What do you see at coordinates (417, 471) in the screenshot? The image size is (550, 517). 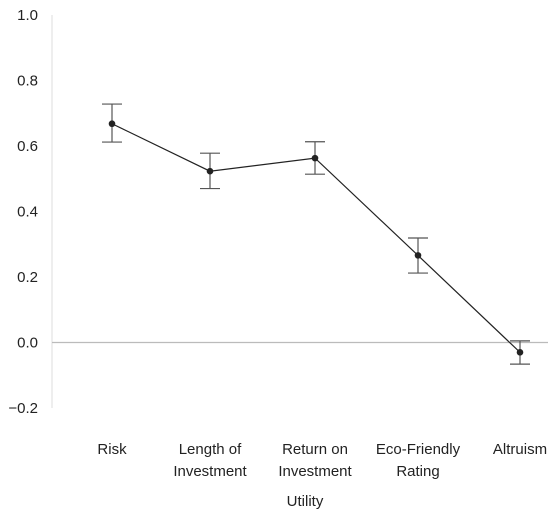 I see `x-category-label: Rating` at bounding box center [417, 471].